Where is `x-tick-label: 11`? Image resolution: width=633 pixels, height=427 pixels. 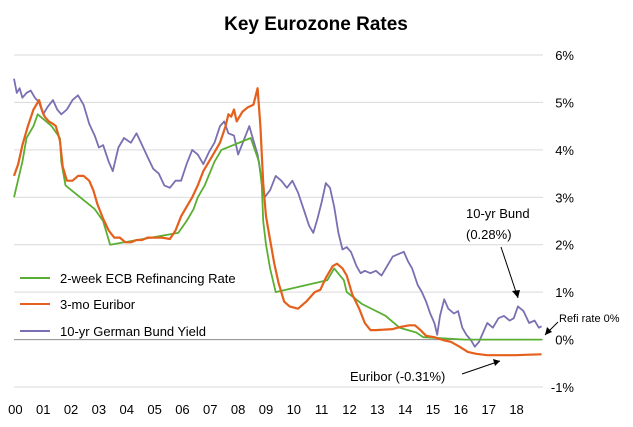
x-tick-label: 11 is located at coordinates (322, 409).